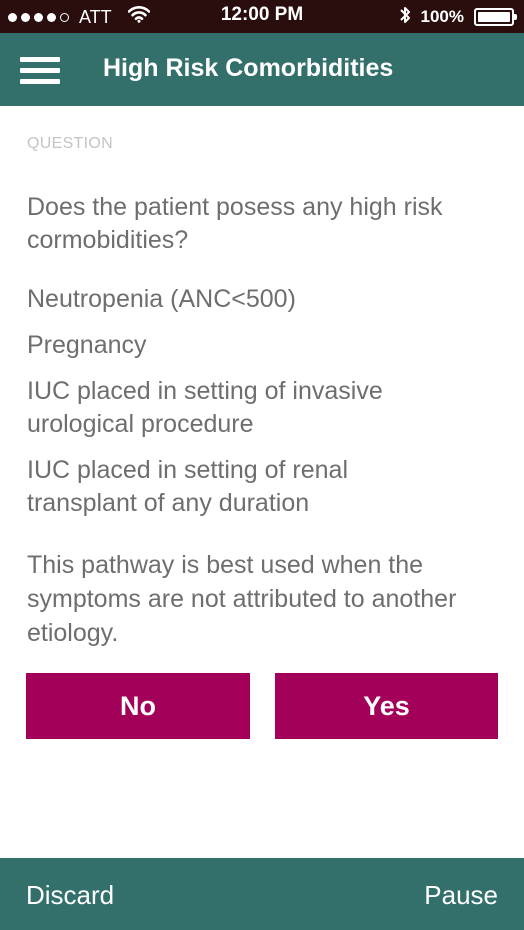  What do you see at coordinates (161, 299) in the screenshot?
I see `comorbidity-item: Neutropenia (ANC<500)` at bounding box center [161, 299].